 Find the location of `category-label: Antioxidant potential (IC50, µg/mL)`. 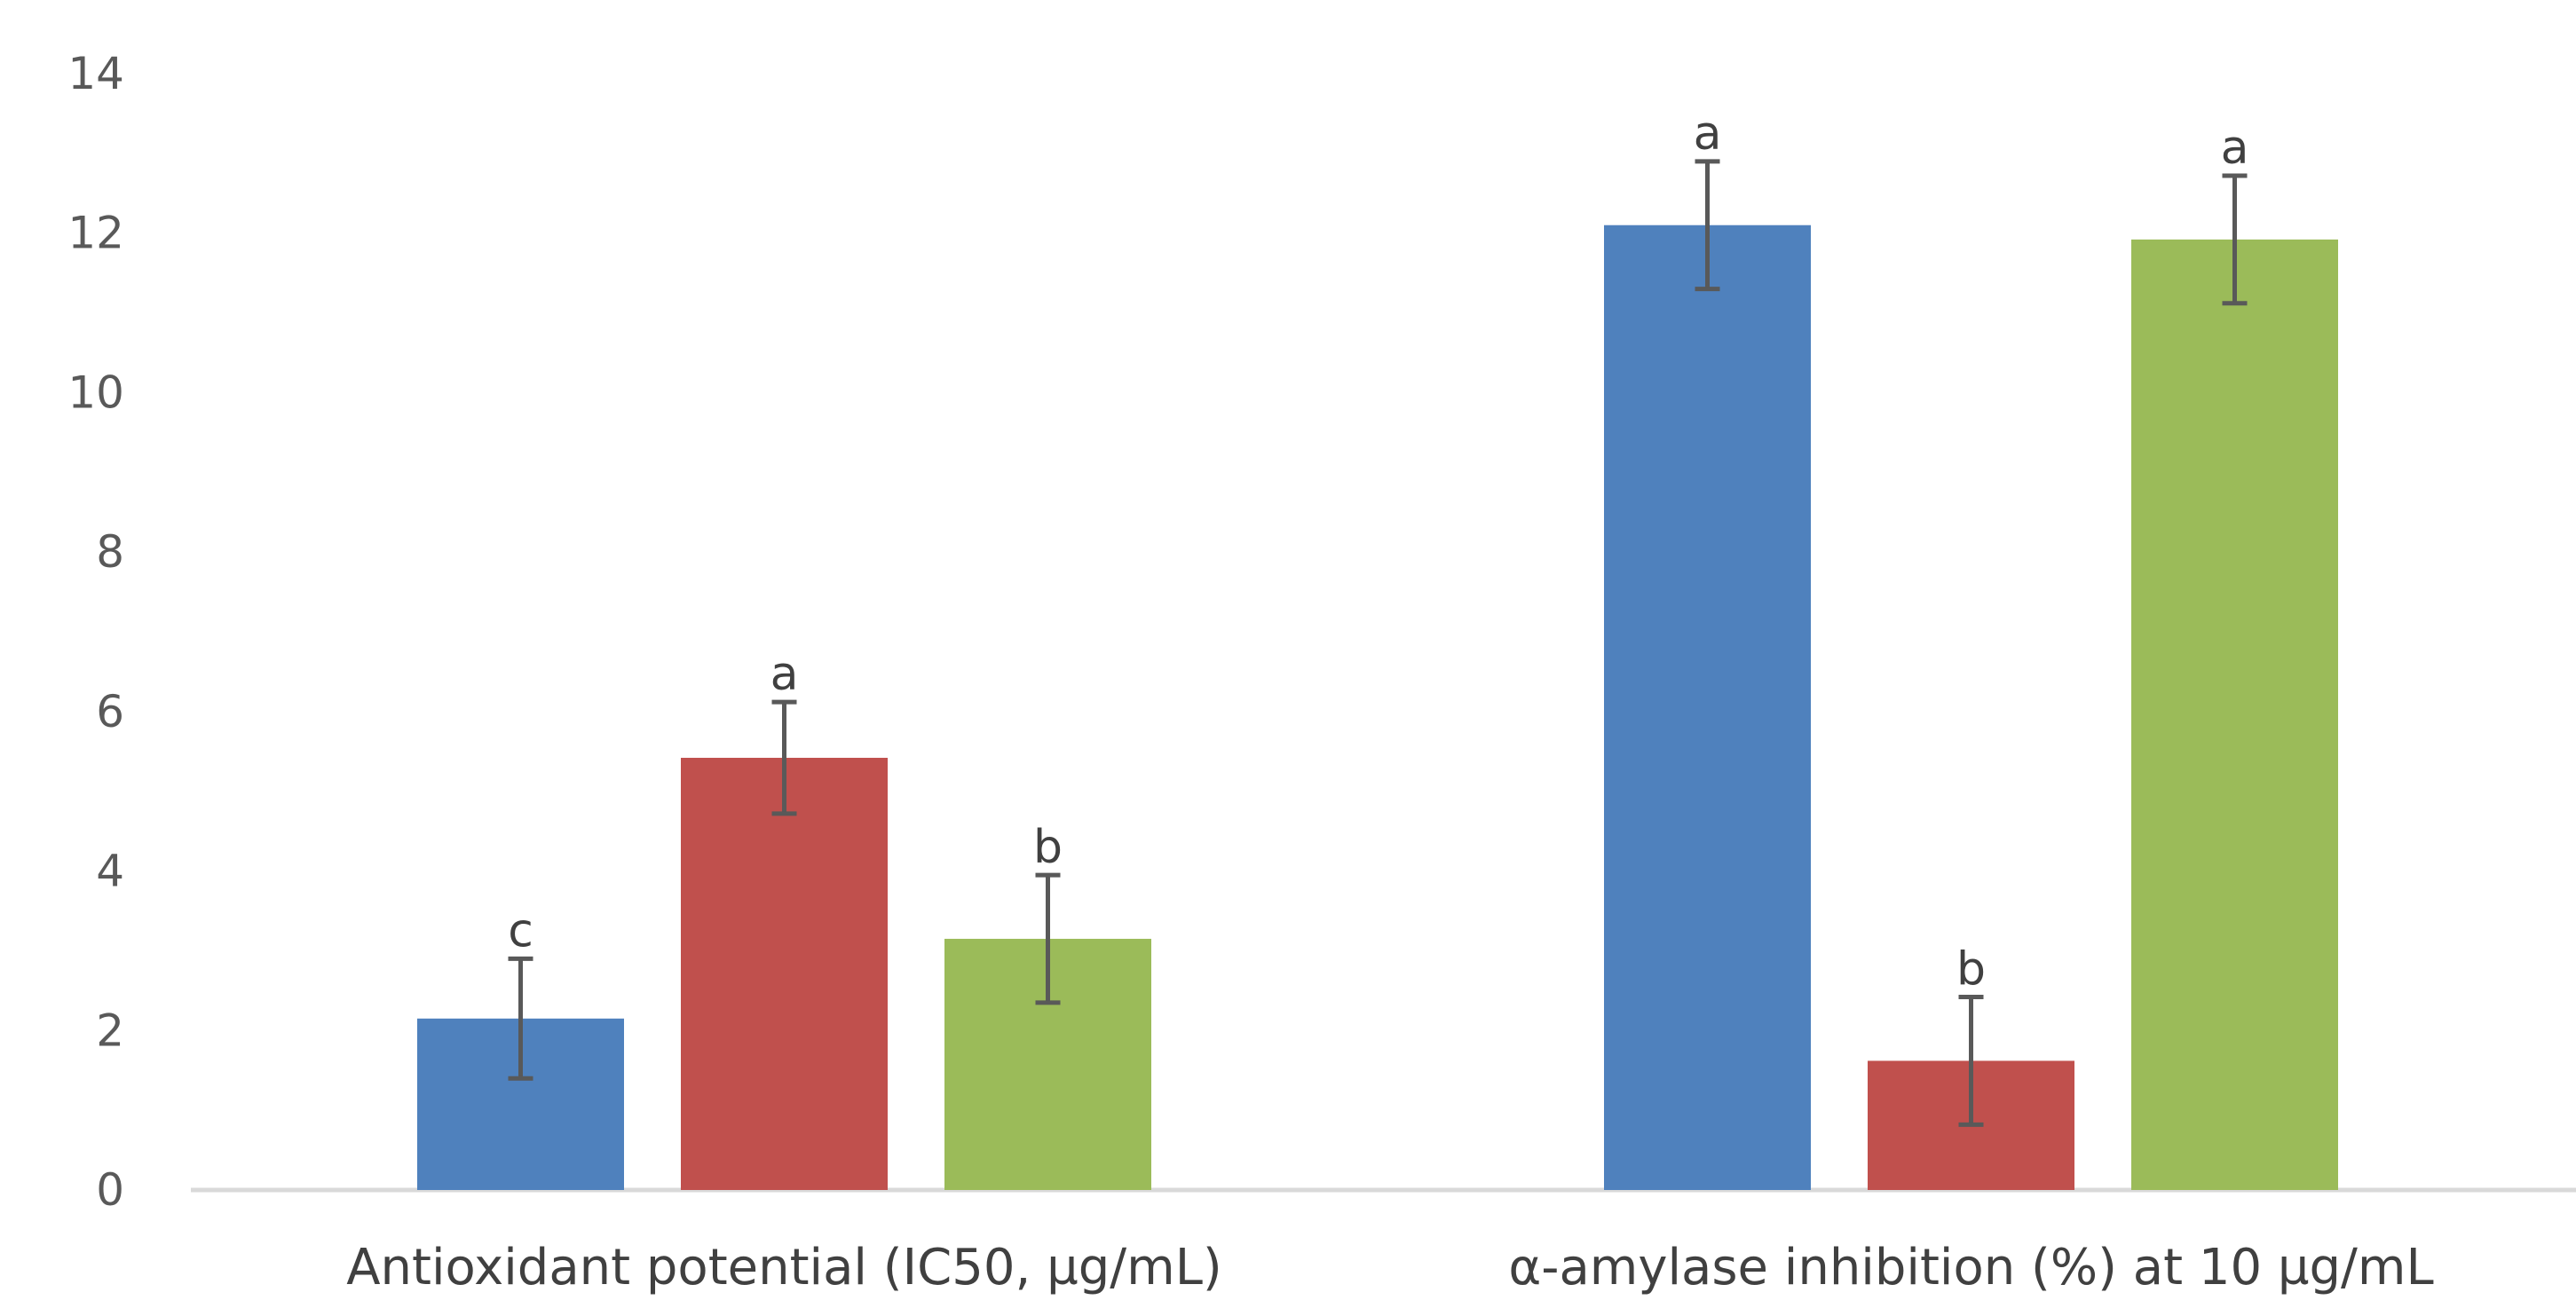

category-label: Antioxidant potential (IC50, µg/mL) is located at coordinates (784, 1267).